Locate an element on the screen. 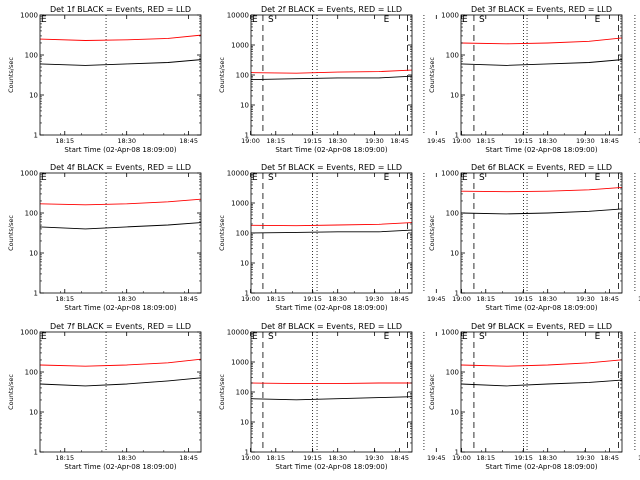 The width and height of the screenshot is (640, 480). panel-title: Det 3f BLACK = Events, RED = LLD is located at coordinates (541, 9).